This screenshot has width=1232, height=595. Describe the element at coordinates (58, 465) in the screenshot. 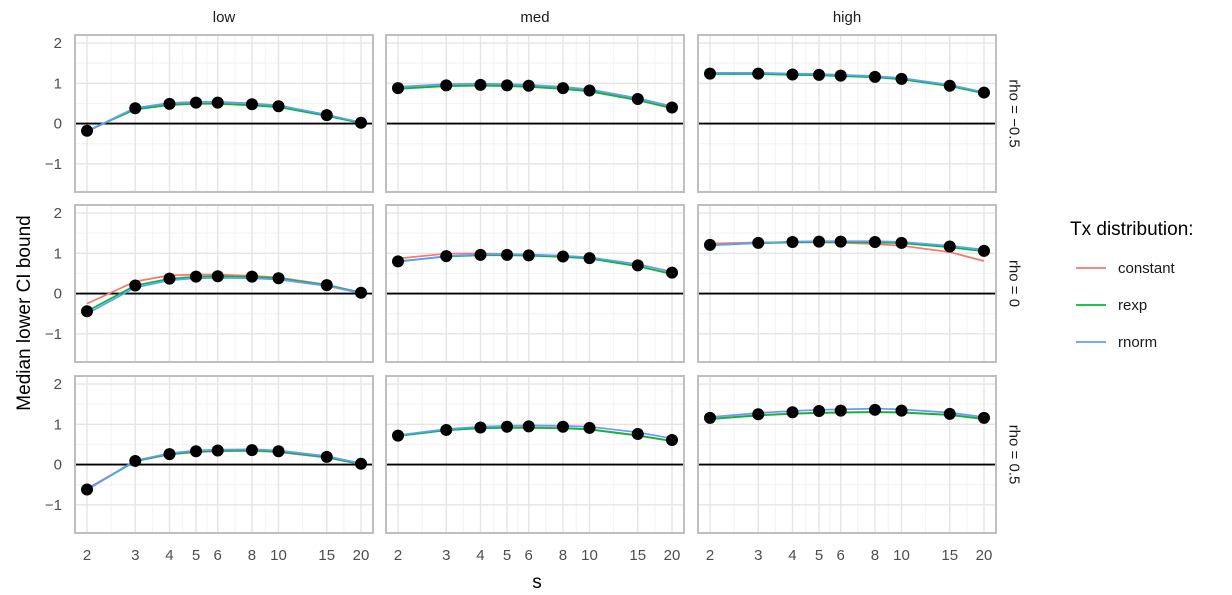

I see `y-tick-label: 0` at that location.